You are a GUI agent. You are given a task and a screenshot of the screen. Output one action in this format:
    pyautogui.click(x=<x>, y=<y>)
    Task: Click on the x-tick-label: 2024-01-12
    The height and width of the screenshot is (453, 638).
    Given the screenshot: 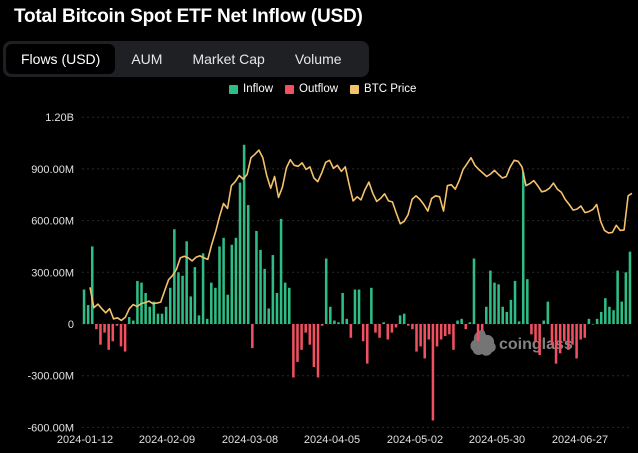 What is the action you would take?
    pyautogui.click(x=85, y=440)
    